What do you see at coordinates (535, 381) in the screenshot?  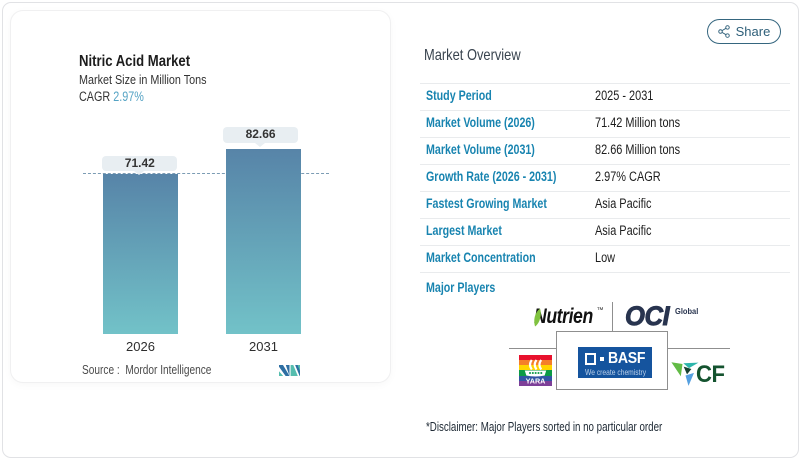 I see `svg-text: YARA` at bounding box center [535, 381].